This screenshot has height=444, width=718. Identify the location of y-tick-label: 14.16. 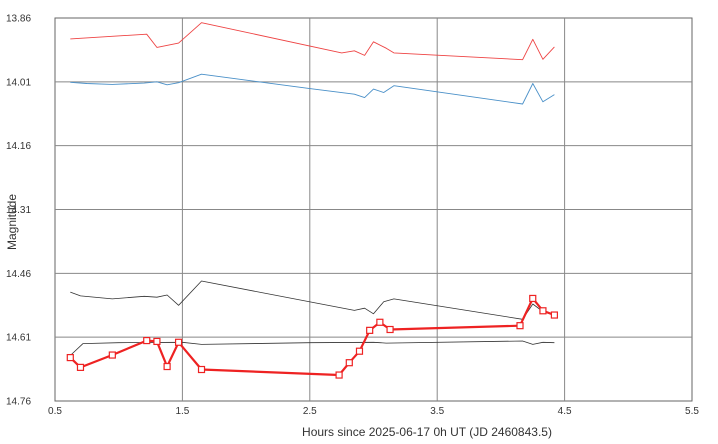
(18, 146).